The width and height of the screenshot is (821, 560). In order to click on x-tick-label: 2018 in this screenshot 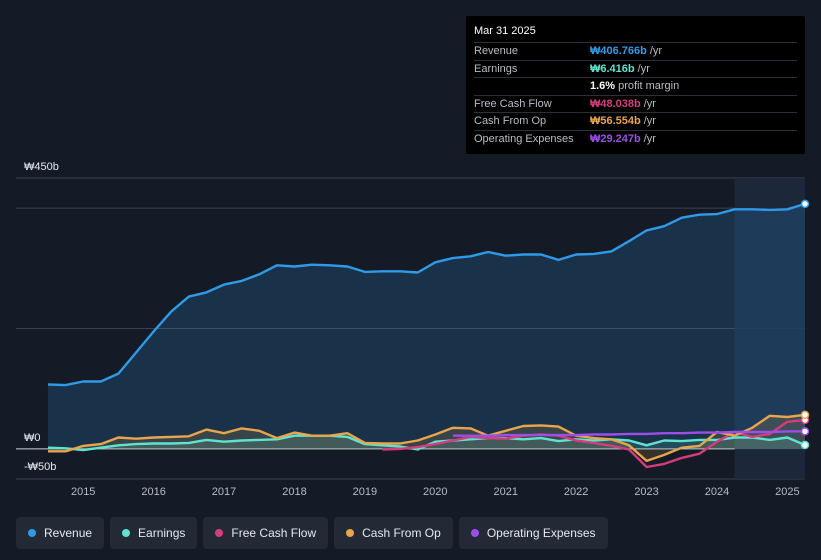, I will do `click(294, 492)`.